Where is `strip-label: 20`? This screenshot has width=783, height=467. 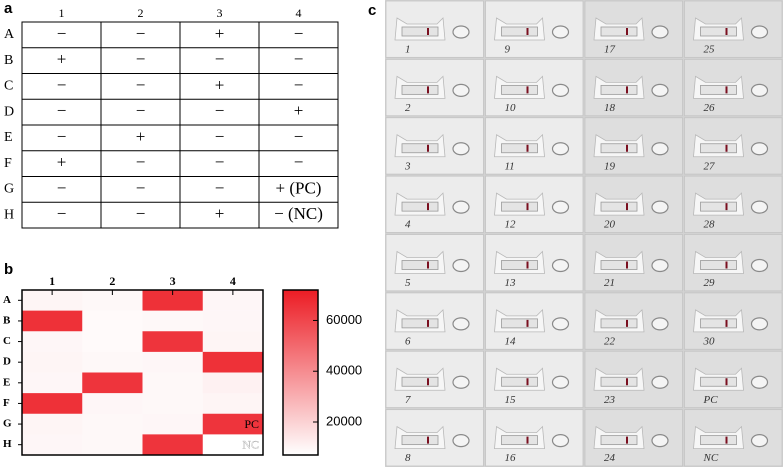 strip-label: 20 is located at coordinates (610, 225).